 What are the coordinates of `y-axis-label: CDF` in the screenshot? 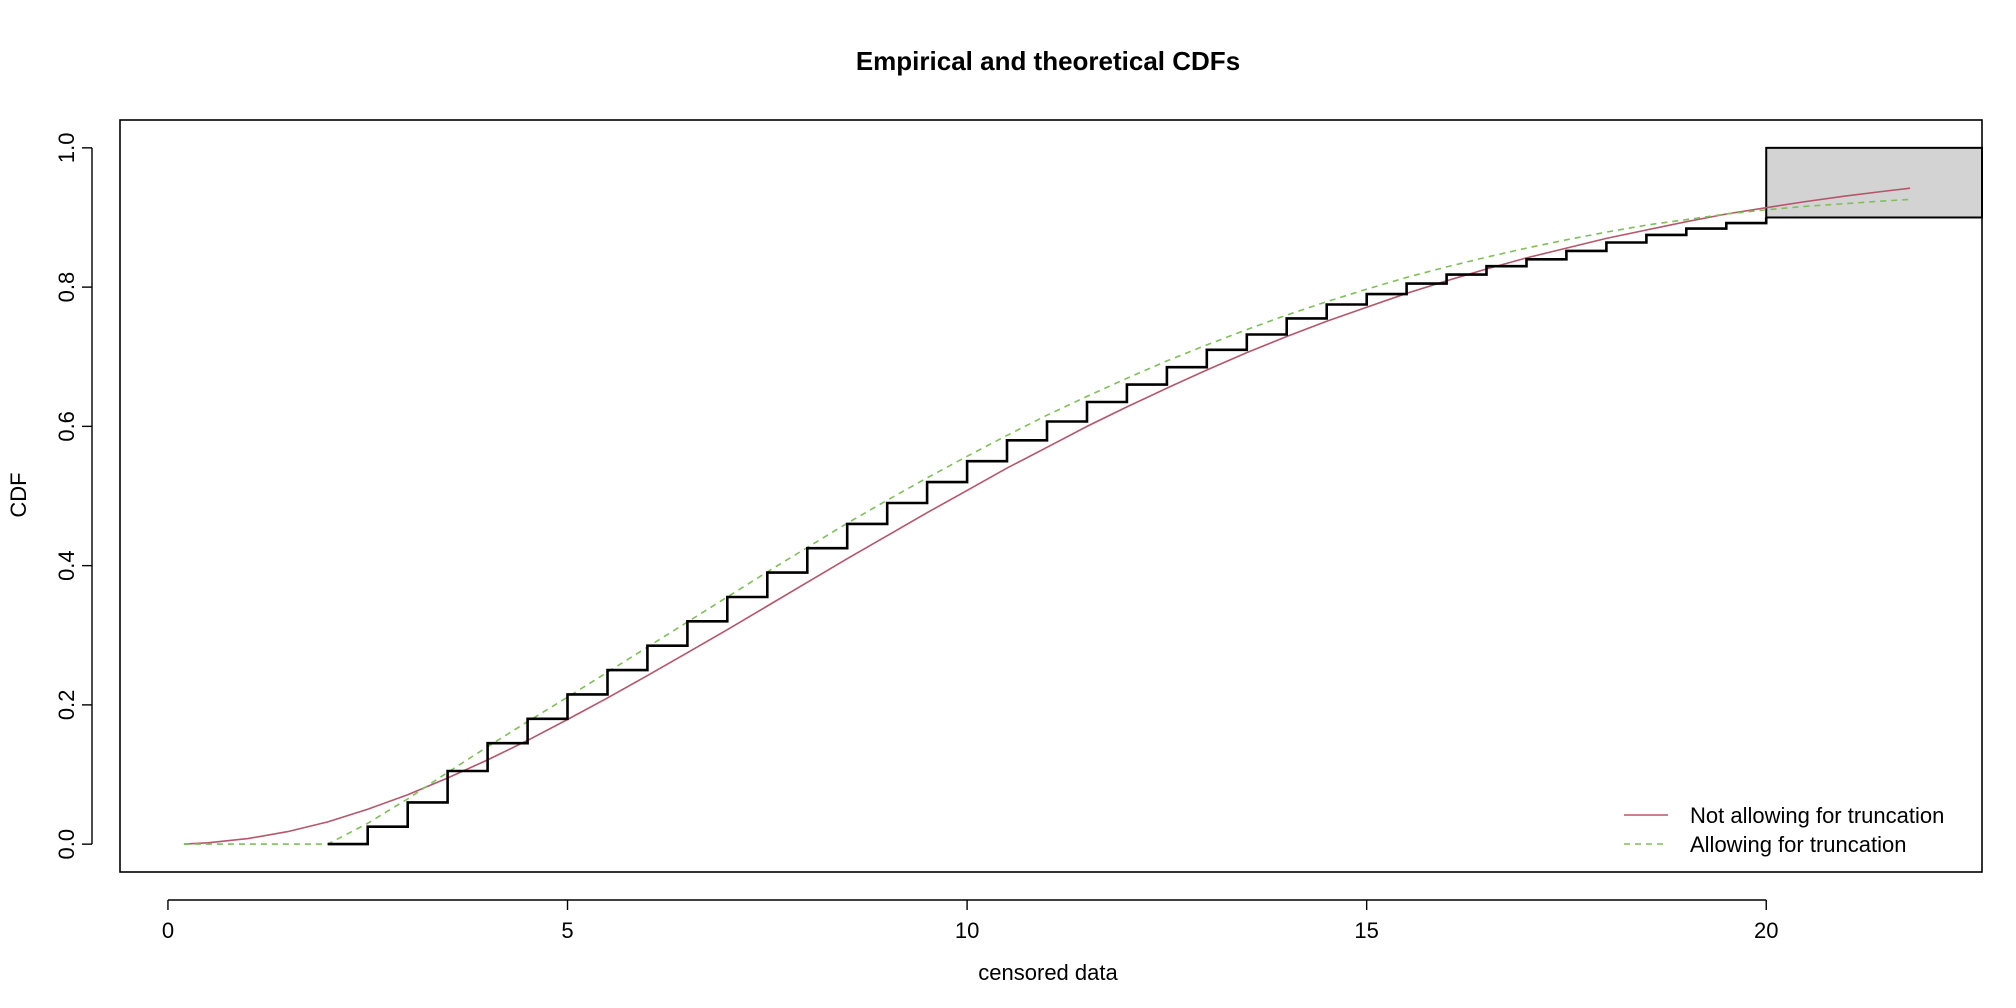 It's located at (18, 494).